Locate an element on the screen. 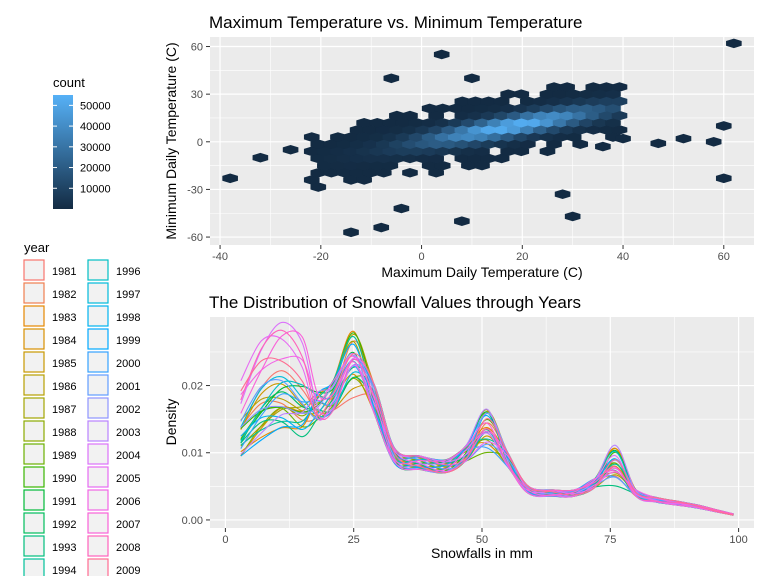 The height and width of the screenshot is (576, 768). count-legend-label: 30000 is located at coordinates (95, 148).